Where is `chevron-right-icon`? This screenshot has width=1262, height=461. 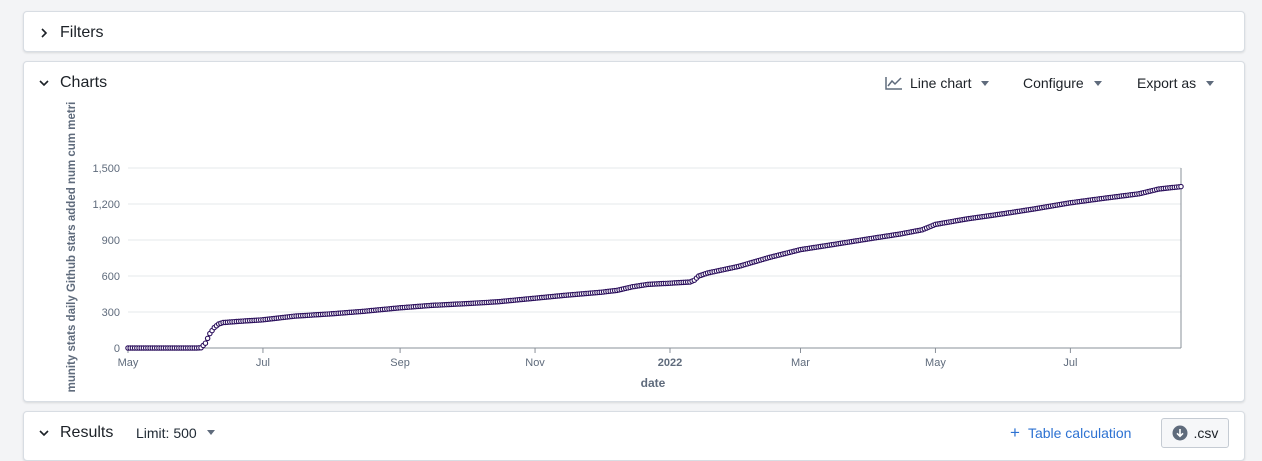
chevron-right-icon is located at coordinates (44, 32).